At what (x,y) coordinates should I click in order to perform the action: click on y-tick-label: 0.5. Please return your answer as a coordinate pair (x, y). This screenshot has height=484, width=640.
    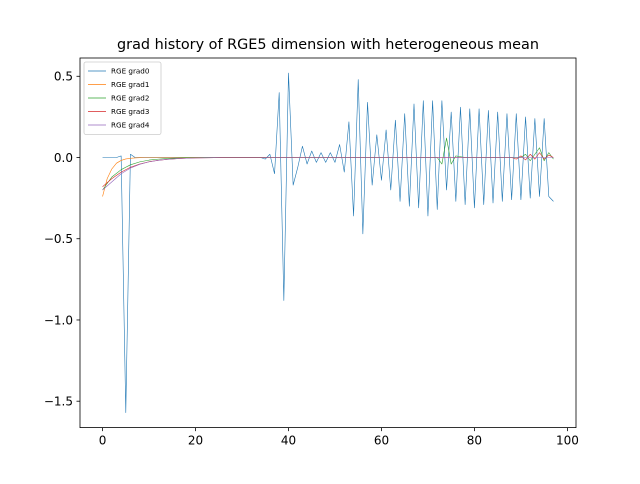
    Looking at the image, I should click on (63, 77).